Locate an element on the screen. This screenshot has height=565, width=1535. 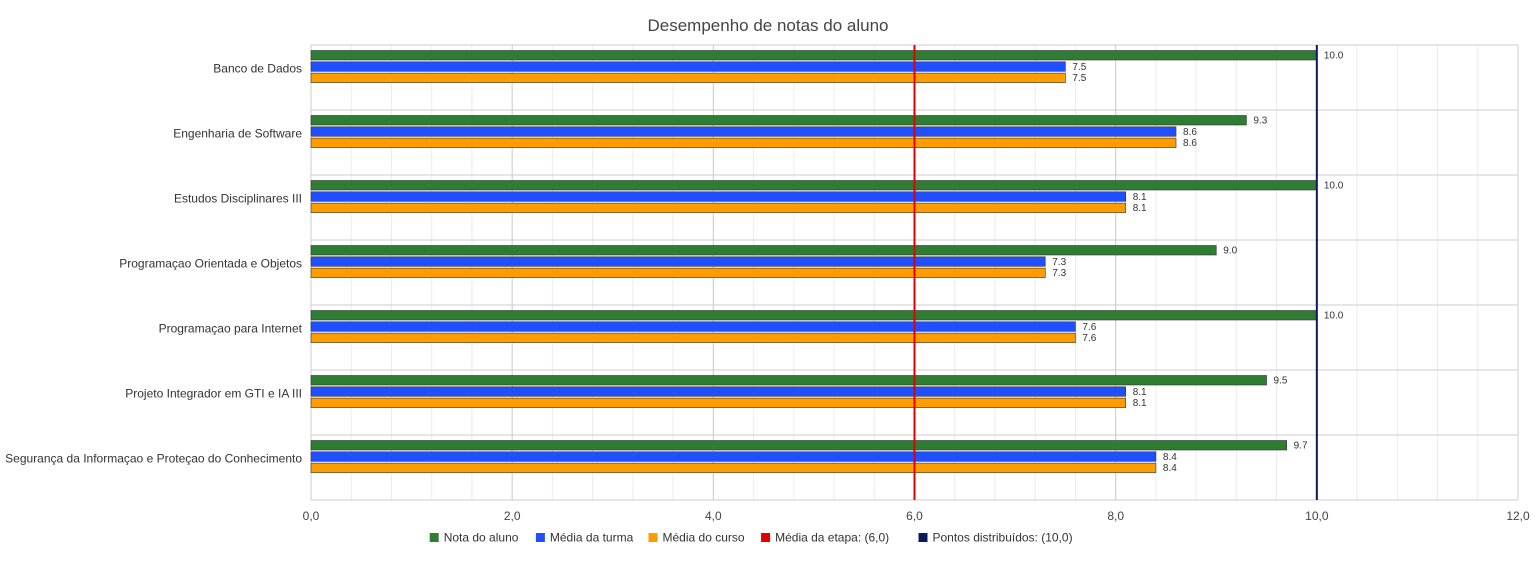
x-tick-label: 4,0 is located at coordinates (713, 516).